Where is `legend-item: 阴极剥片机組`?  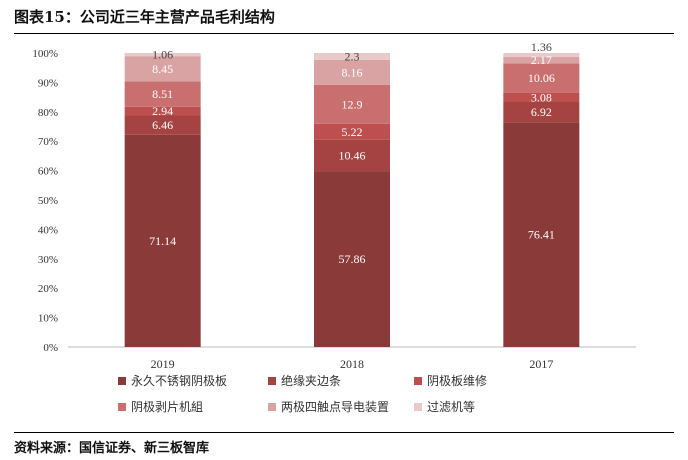 legend-item: 阴极剥片机組 is located at coordinates (160, 406).